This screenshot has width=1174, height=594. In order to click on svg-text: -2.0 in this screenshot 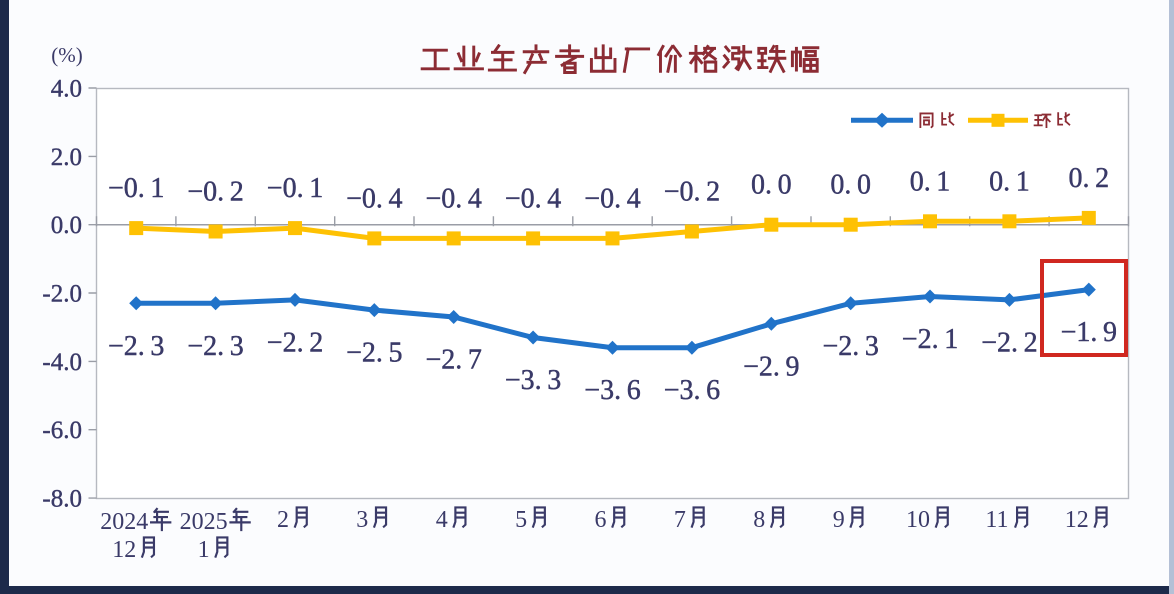, I will do `click(62, 294)`.